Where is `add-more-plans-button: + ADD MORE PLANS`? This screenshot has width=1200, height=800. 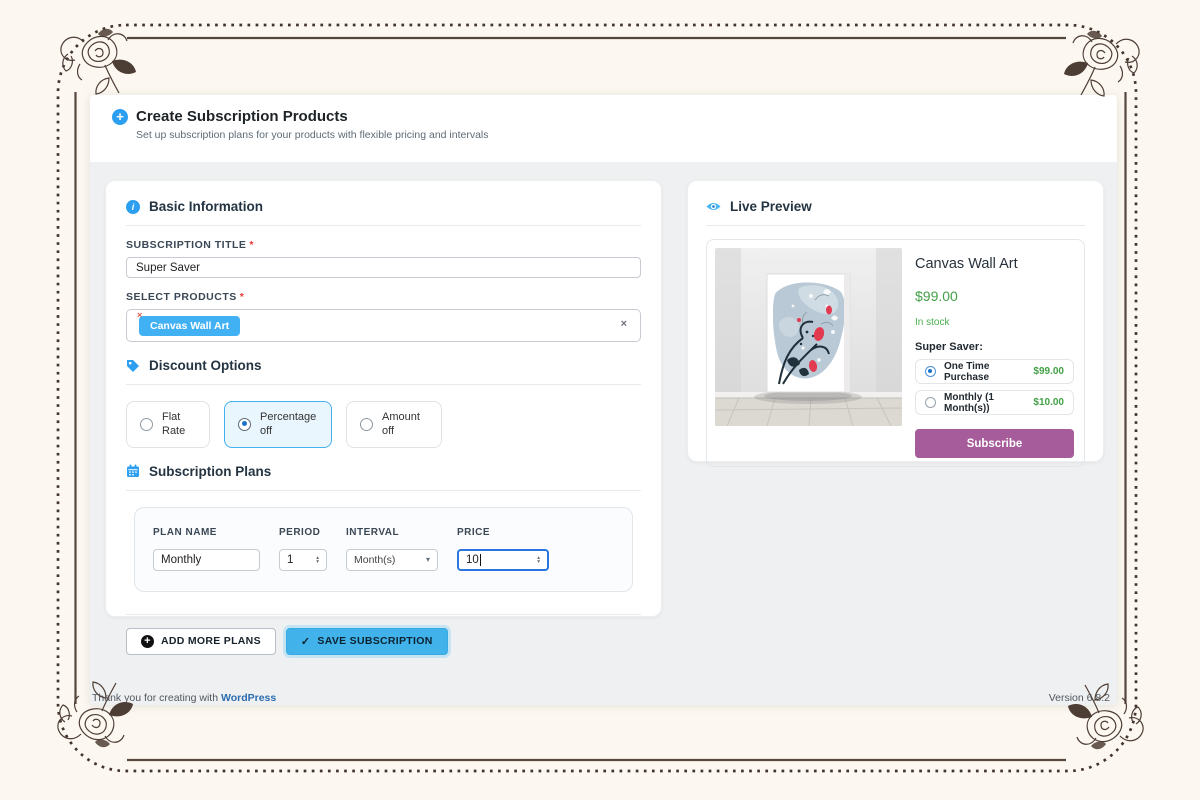
add-more-plans-button: + ADD MORE PLANS is located at coordinates (201, 641).